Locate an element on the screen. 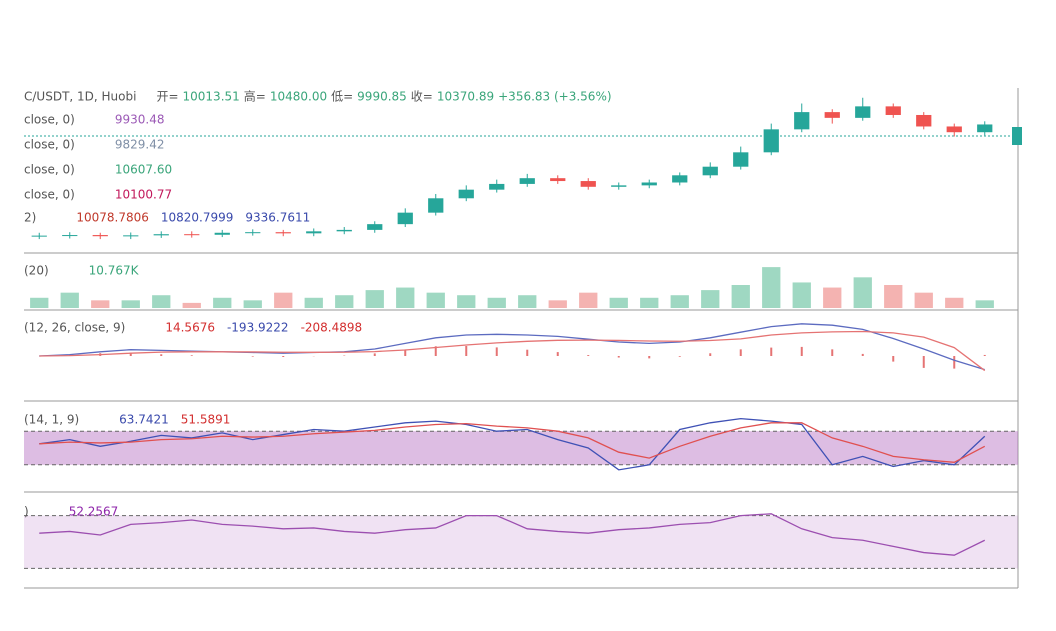 This screenshot has width=1056, height=631. legend-value: 9829.42 is located at coordinates (140, 145).